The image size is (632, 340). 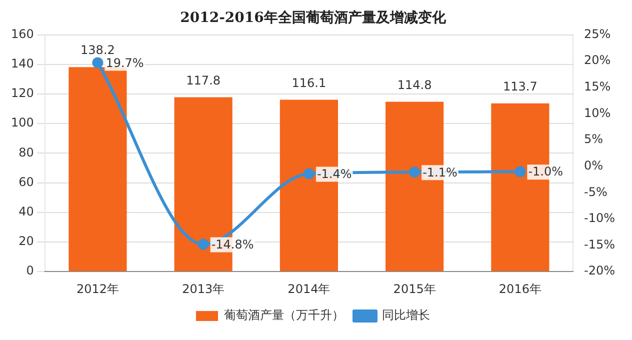 I want to click on x-tick-label: 2015年, so click(x=414, y=289).